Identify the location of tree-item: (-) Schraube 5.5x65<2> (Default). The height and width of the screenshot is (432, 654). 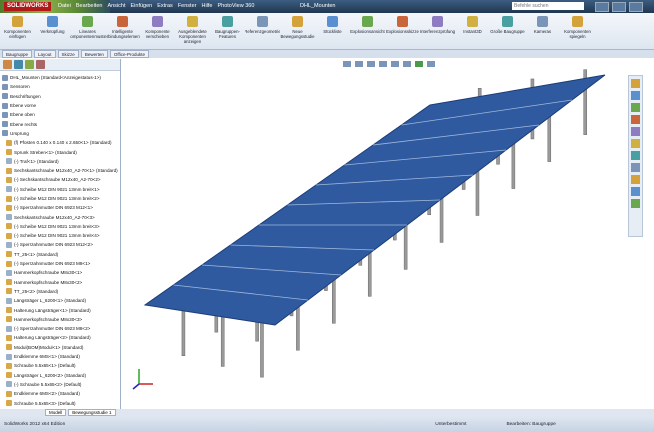
(61, 384).